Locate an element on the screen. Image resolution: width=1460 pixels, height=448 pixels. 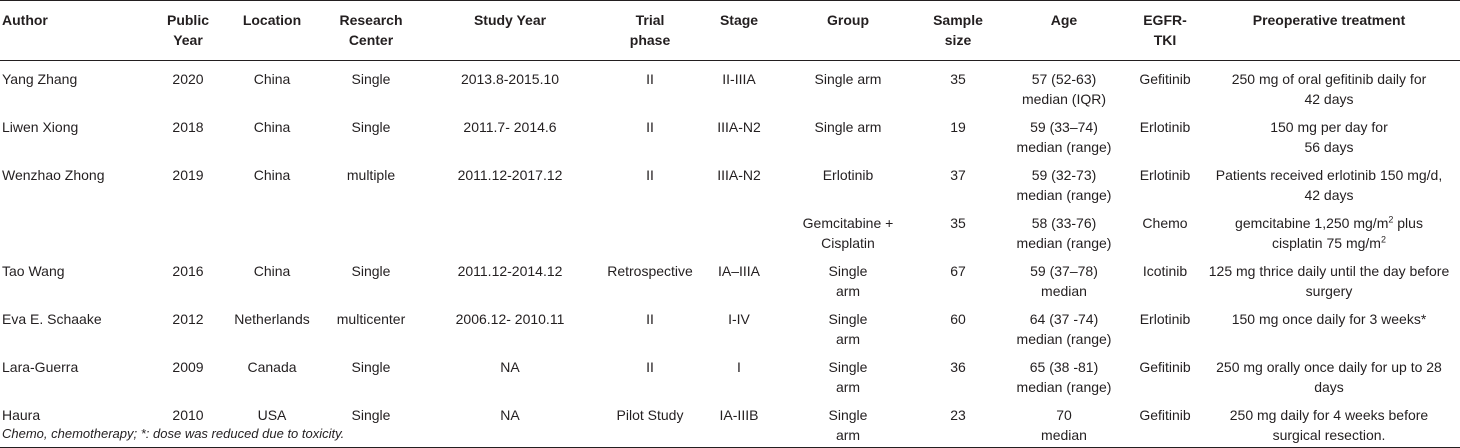
header-text: Author is located at coordinates (25, 20).